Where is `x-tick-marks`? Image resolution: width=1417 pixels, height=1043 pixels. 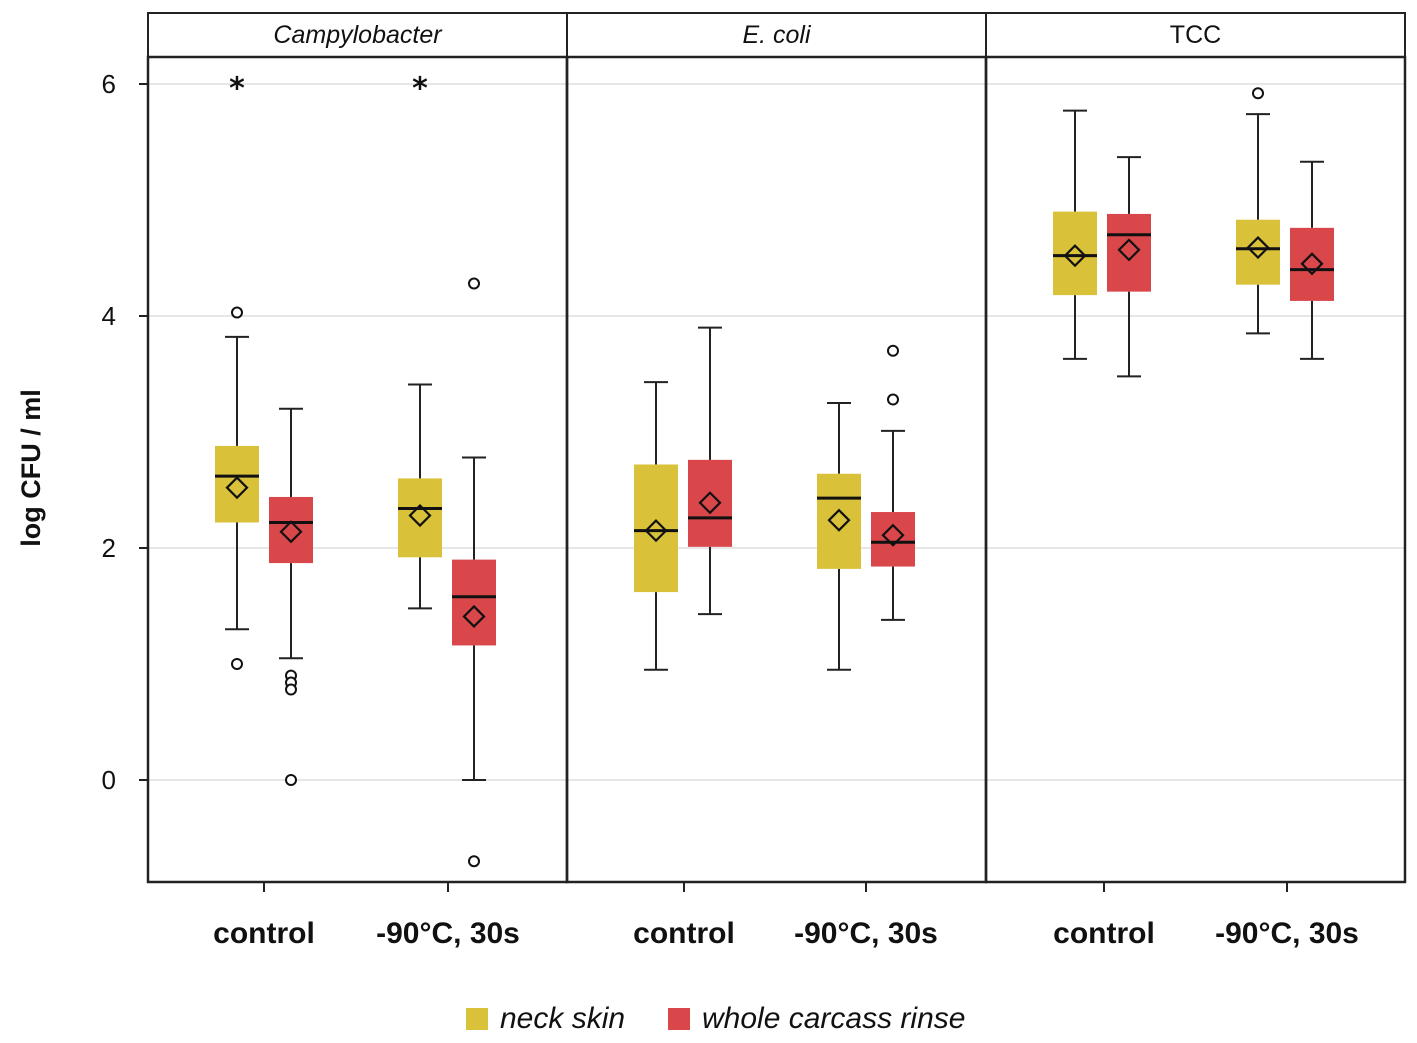
x-tick-marks is located at coordinates (775, 887).